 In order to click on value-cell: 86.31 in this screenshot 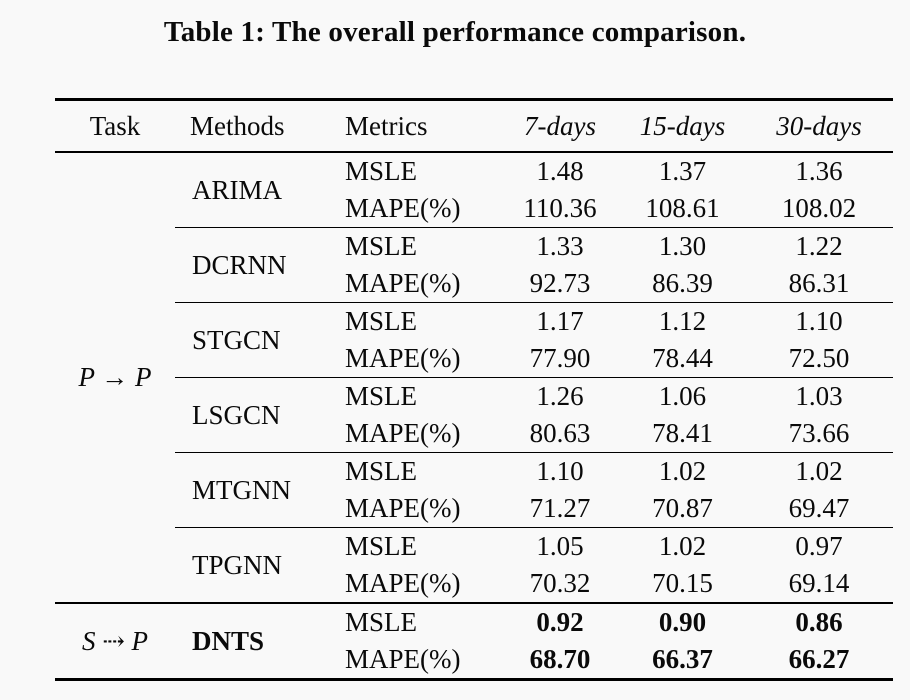, I will do `click(819, 284)`.